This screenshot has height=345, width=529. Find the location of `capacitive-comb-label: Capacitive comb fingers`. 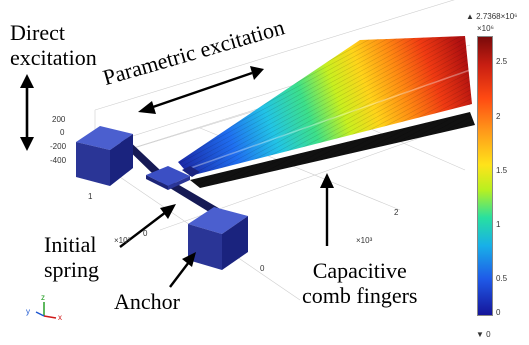

capacitive-comb-label: Capacitive comb fingers is located at coordinates (359, 283).